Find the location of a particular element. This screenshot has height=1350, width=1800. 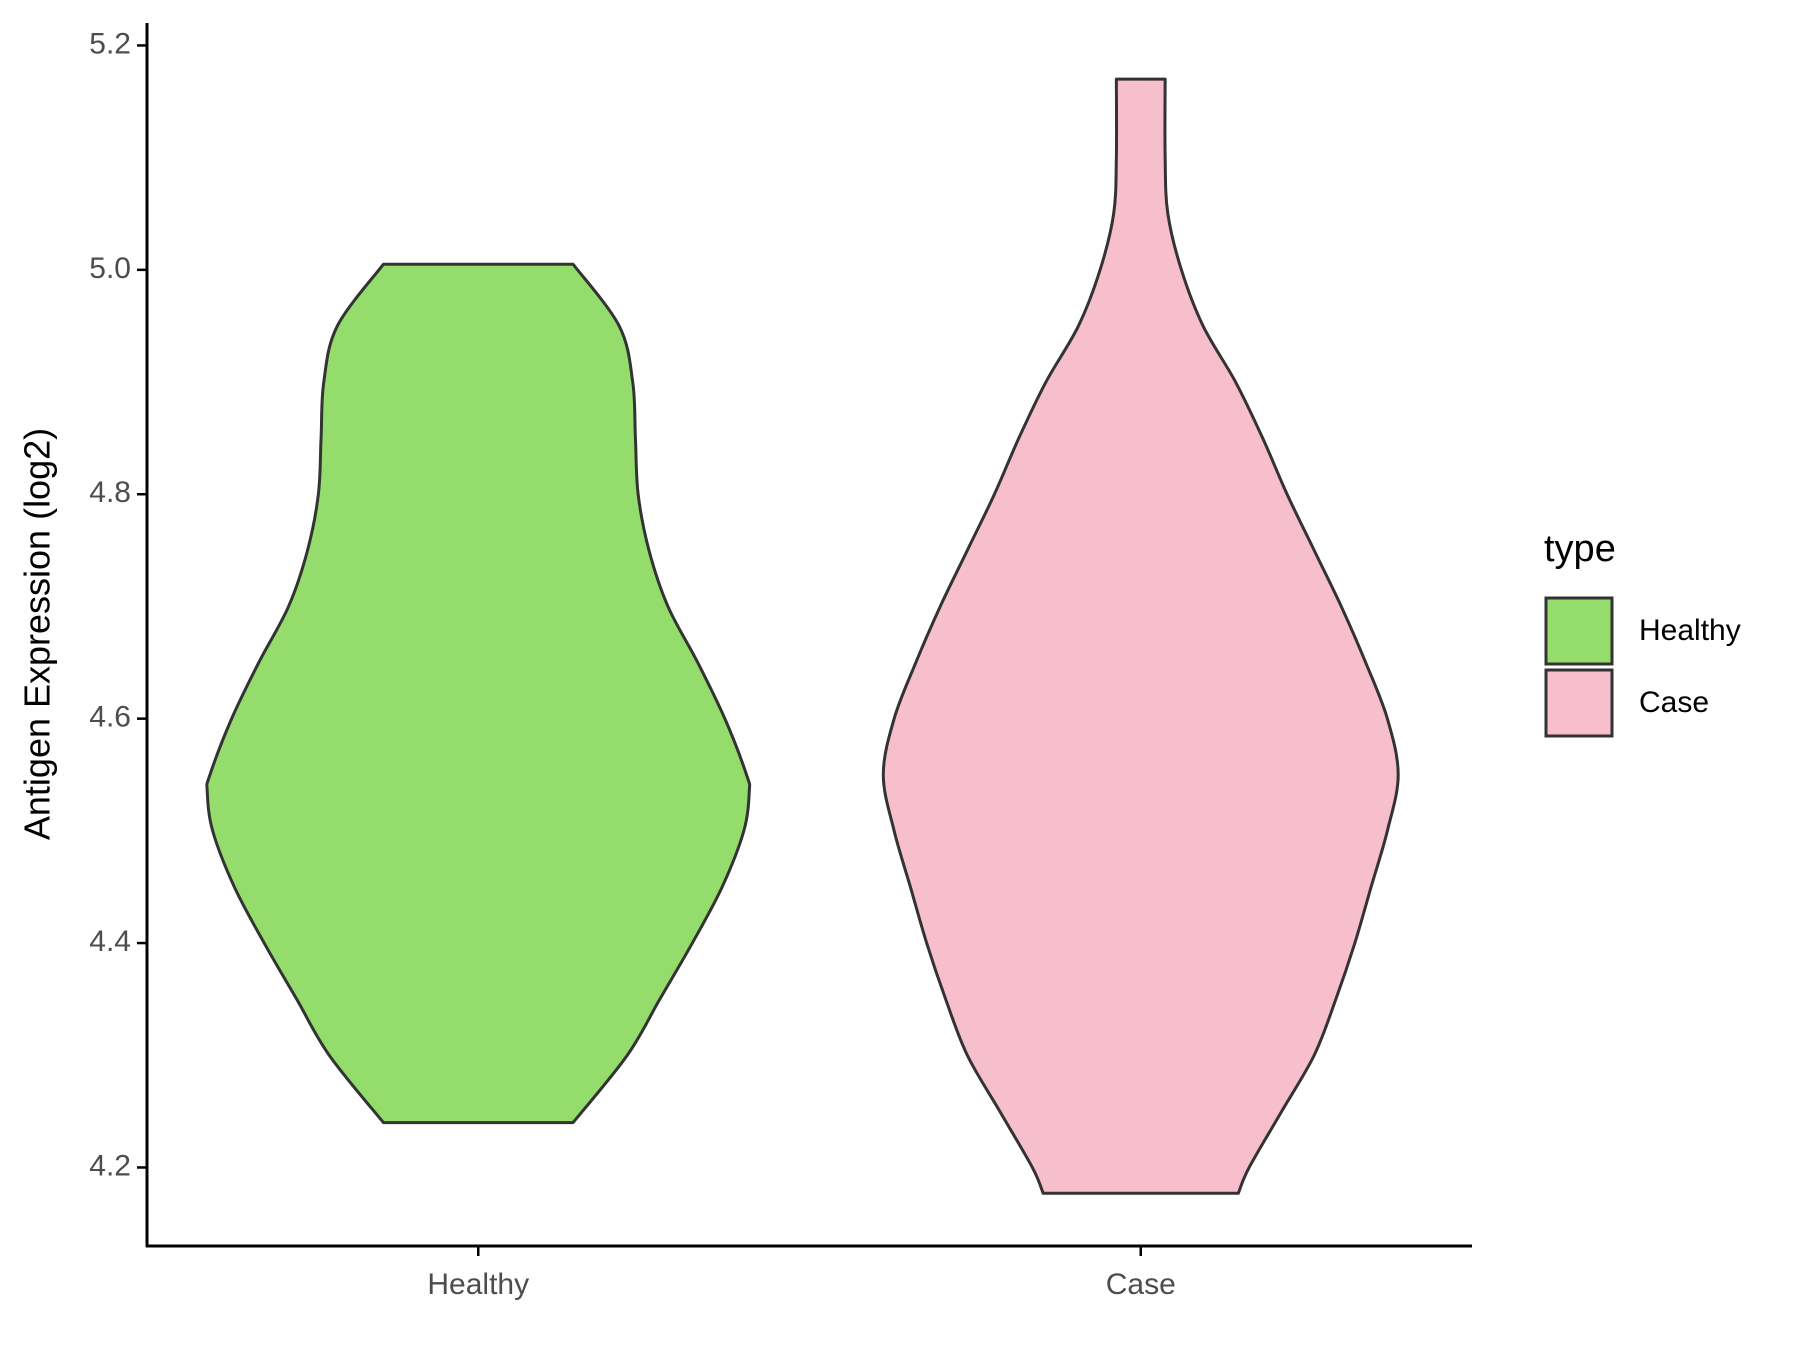

legend-label: Case is located at coordinates (1674, 702).